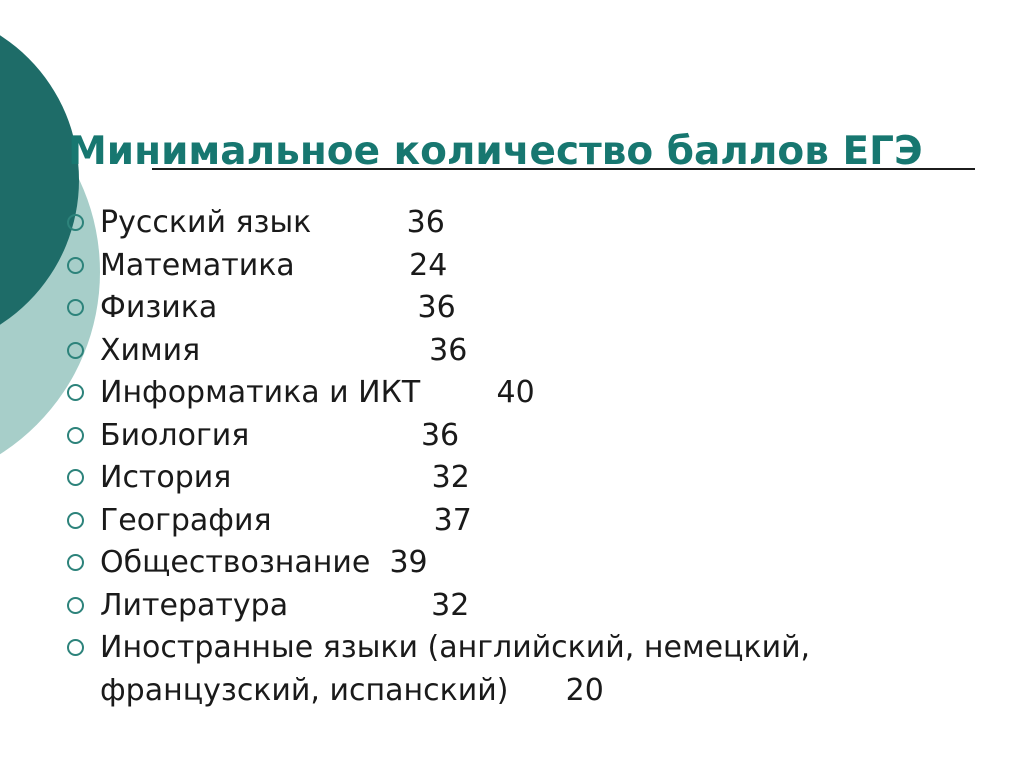  Describe the element at coordinates (470, 223) in the screenshot. I see `list-item: Русский язык 36` at that location.